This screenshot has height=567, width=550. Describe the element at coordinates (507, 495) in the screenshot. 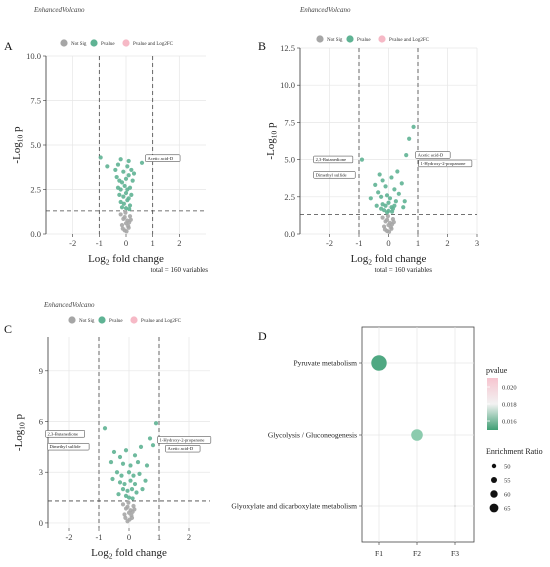

I see `enrichment-legend-label: 60` at that location.